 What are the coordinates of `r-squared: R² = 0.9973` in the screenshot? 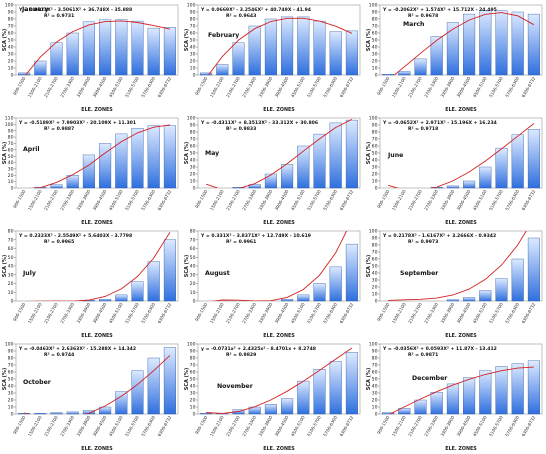 It's located at (423, 242).